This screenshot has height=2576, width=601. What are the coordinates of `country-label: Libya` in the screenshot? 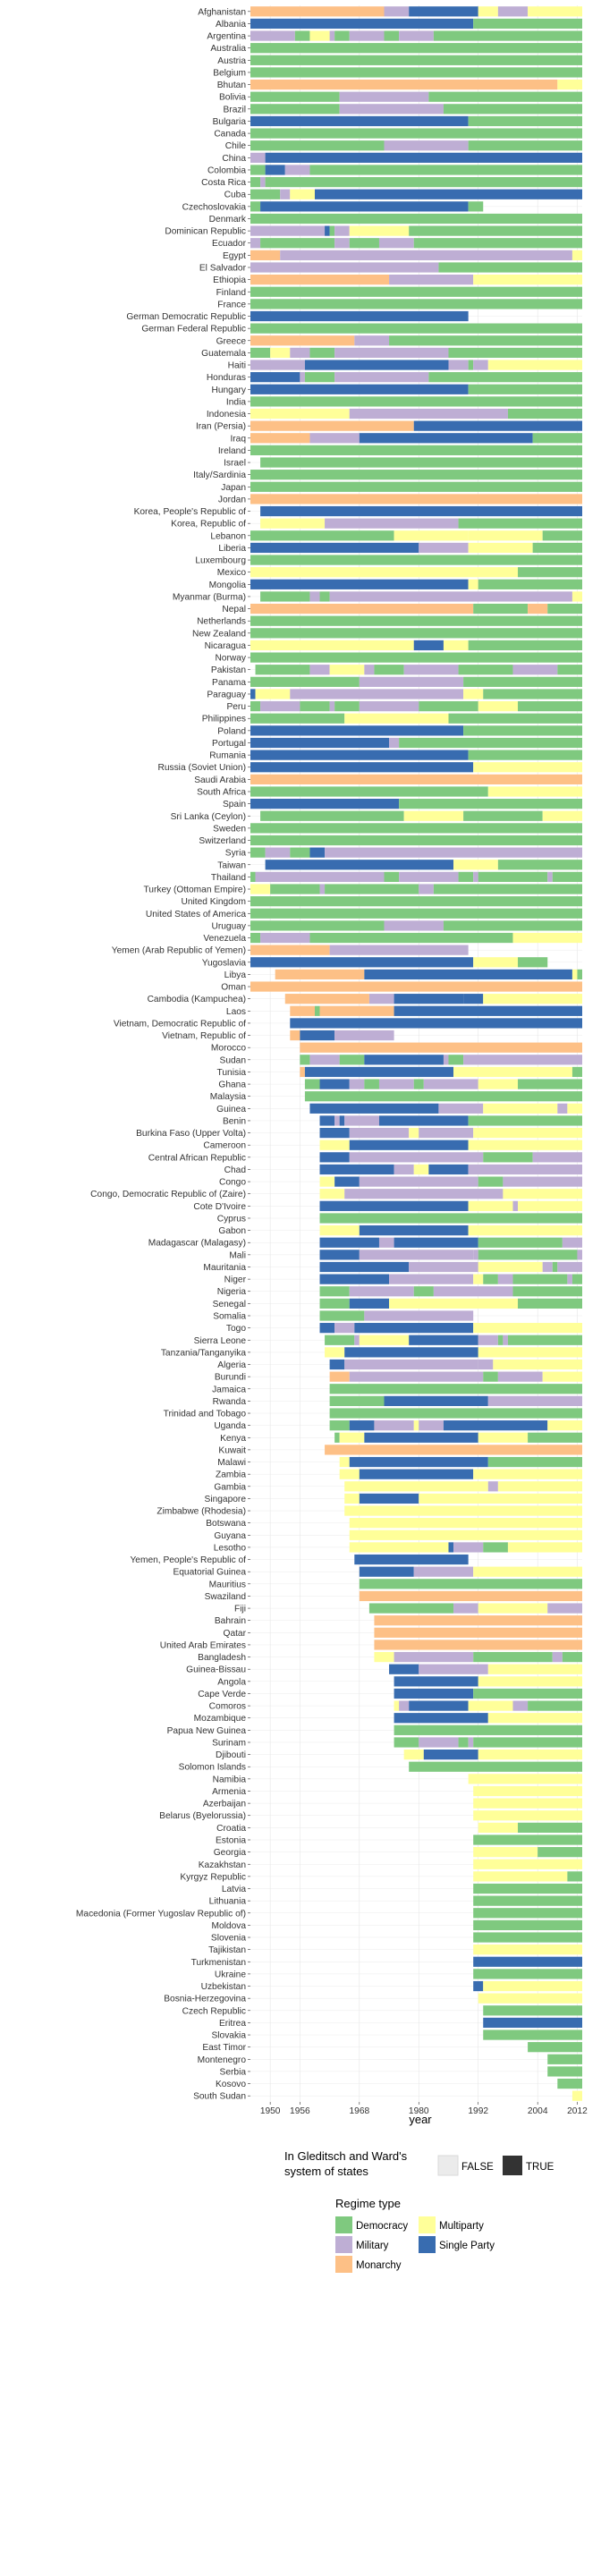 It's located at (235, 975).